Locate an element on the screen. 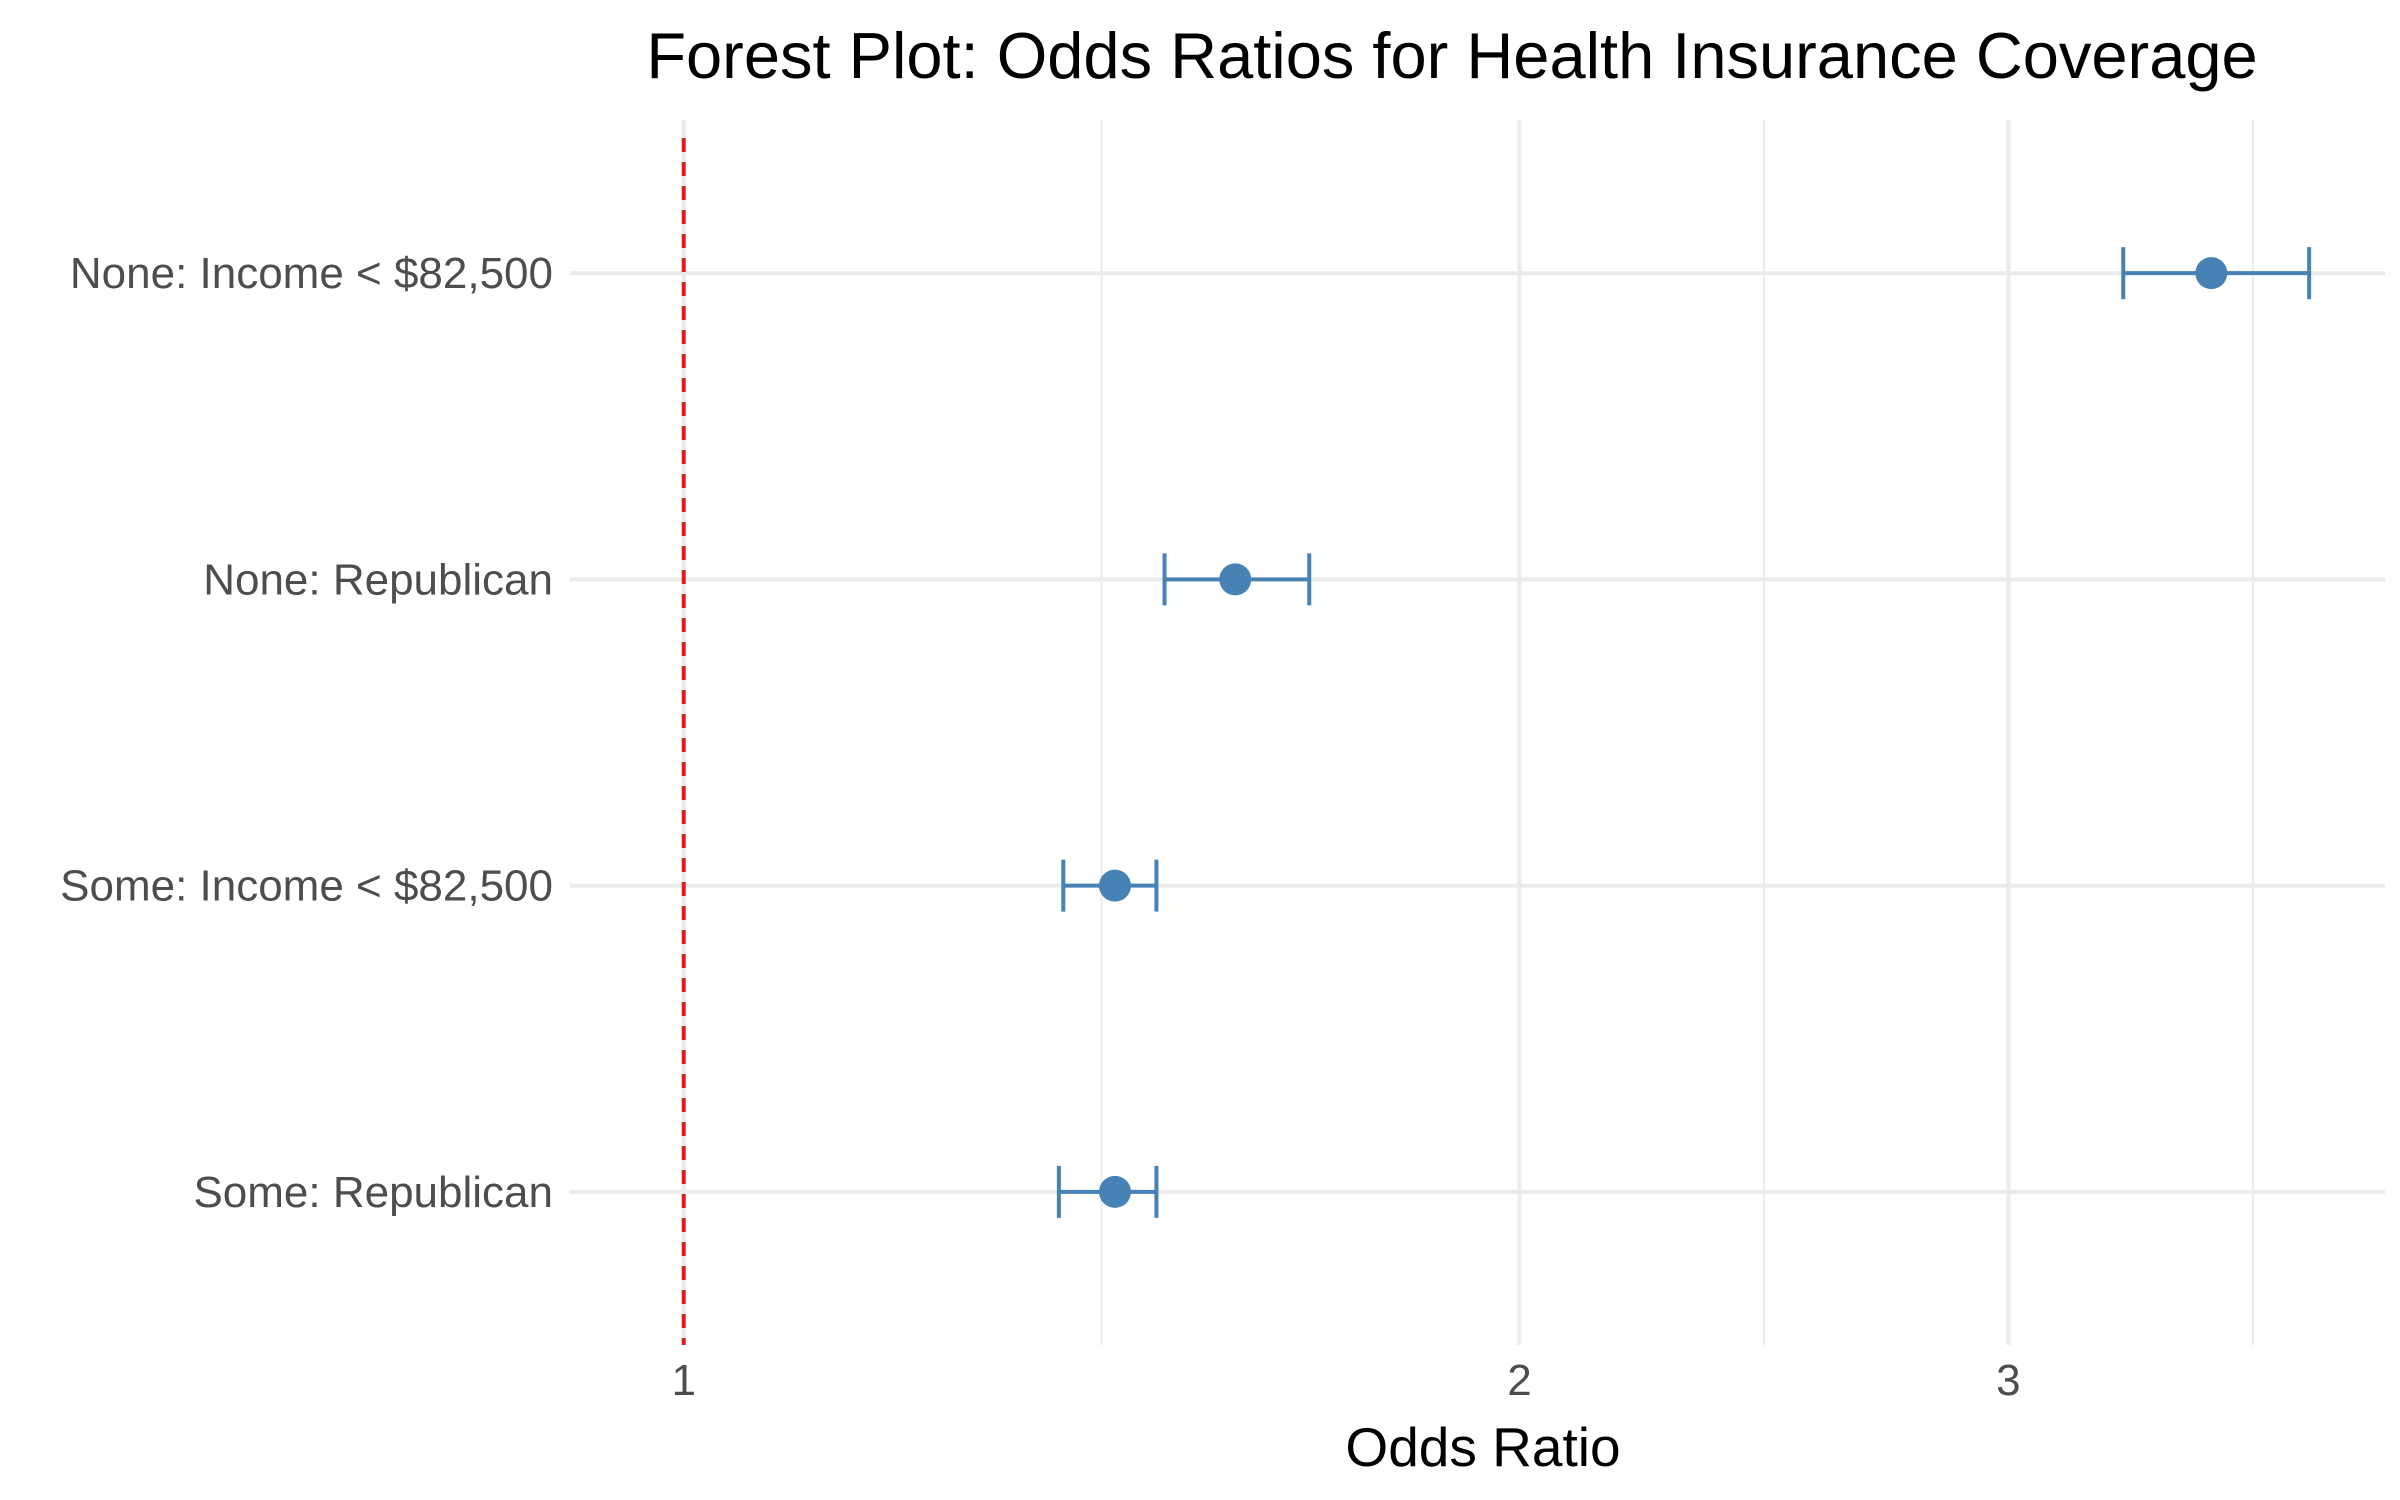 Image resolution: width=2400 pixels, height=1500 pixels. y-tick-label-0: None: Income < $82,500 is located at coordinates (311, 273).